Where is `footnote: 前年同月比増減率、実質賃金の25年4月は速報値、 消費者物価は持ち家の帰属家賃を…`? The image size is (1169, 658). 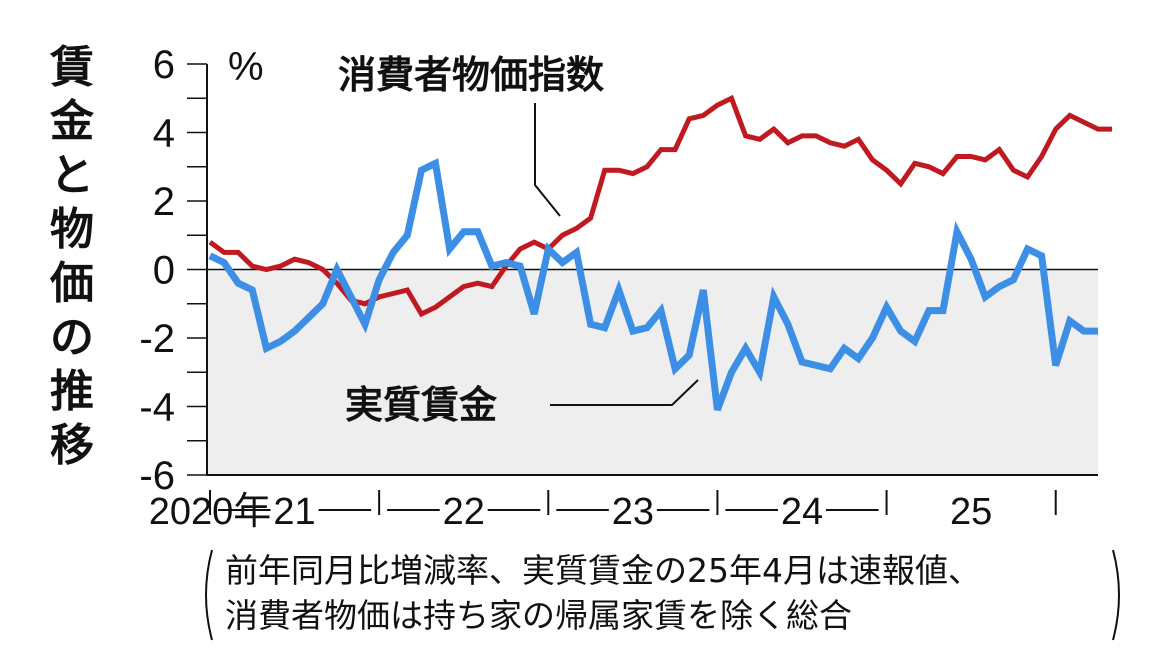 footnote: 前年同月比増減率、実質賃金の25年4月は速報値、 消費者物価は持ち家の帰属家賃を… is located at coordinates (662, 595).